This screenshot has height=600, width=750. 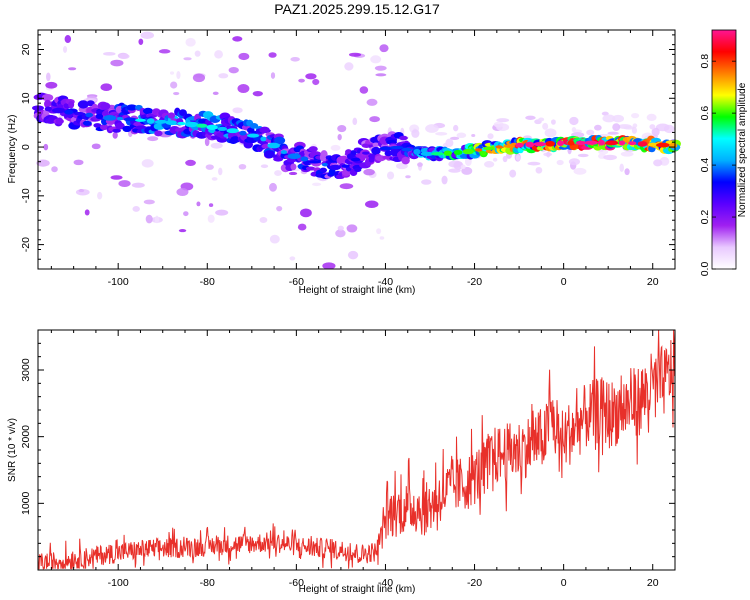 I want to click on colorbar-bar, so click(x=724, y=149).